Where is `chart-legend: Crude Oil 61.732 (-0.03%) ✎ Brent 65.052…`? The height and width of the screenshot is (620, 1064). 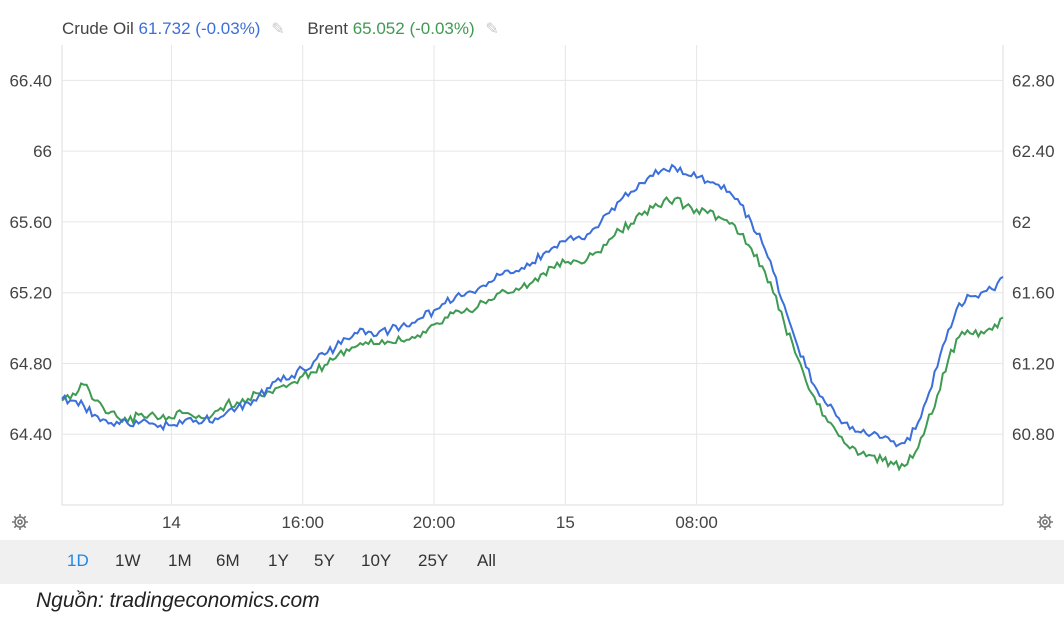 chart-legend: Crude Oil 61.732 (-0.03%) ✎ Brent 65.052… is located at coordinates (289, 29).